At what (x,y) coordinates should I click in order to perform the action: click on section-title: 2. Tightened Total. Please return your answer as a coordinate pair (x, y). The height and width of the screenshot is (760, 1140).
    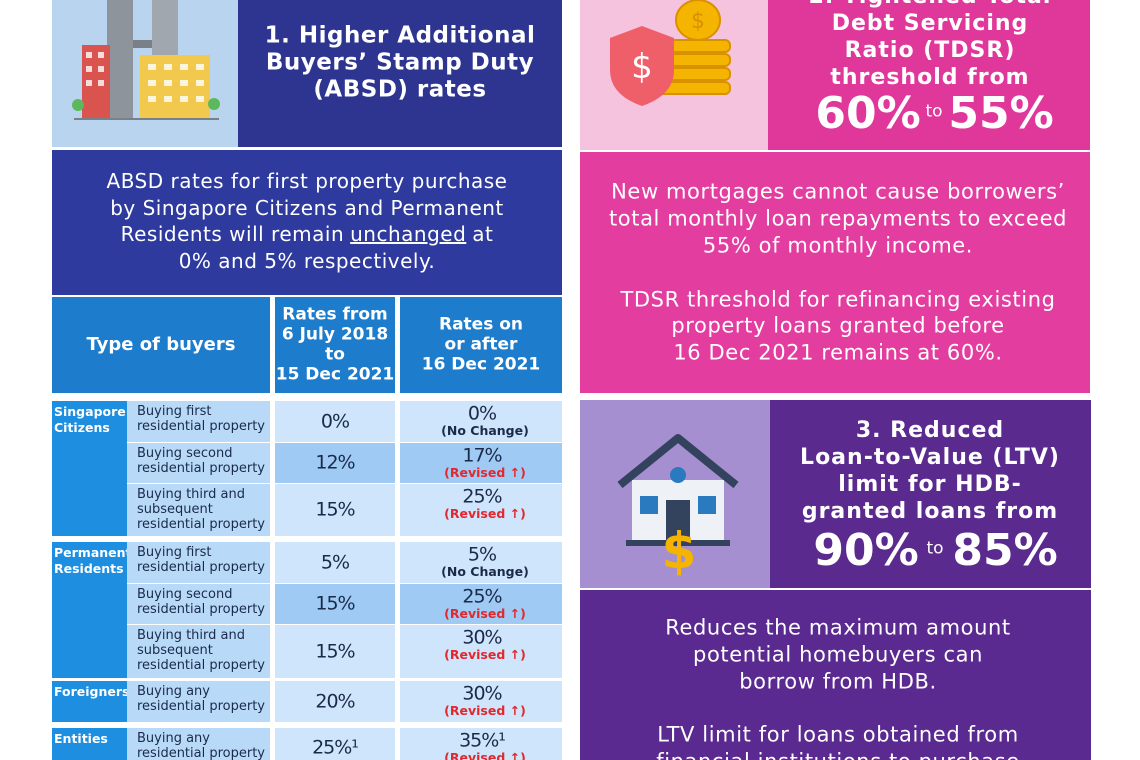
    Looking at the image, I should click on (930, 4).